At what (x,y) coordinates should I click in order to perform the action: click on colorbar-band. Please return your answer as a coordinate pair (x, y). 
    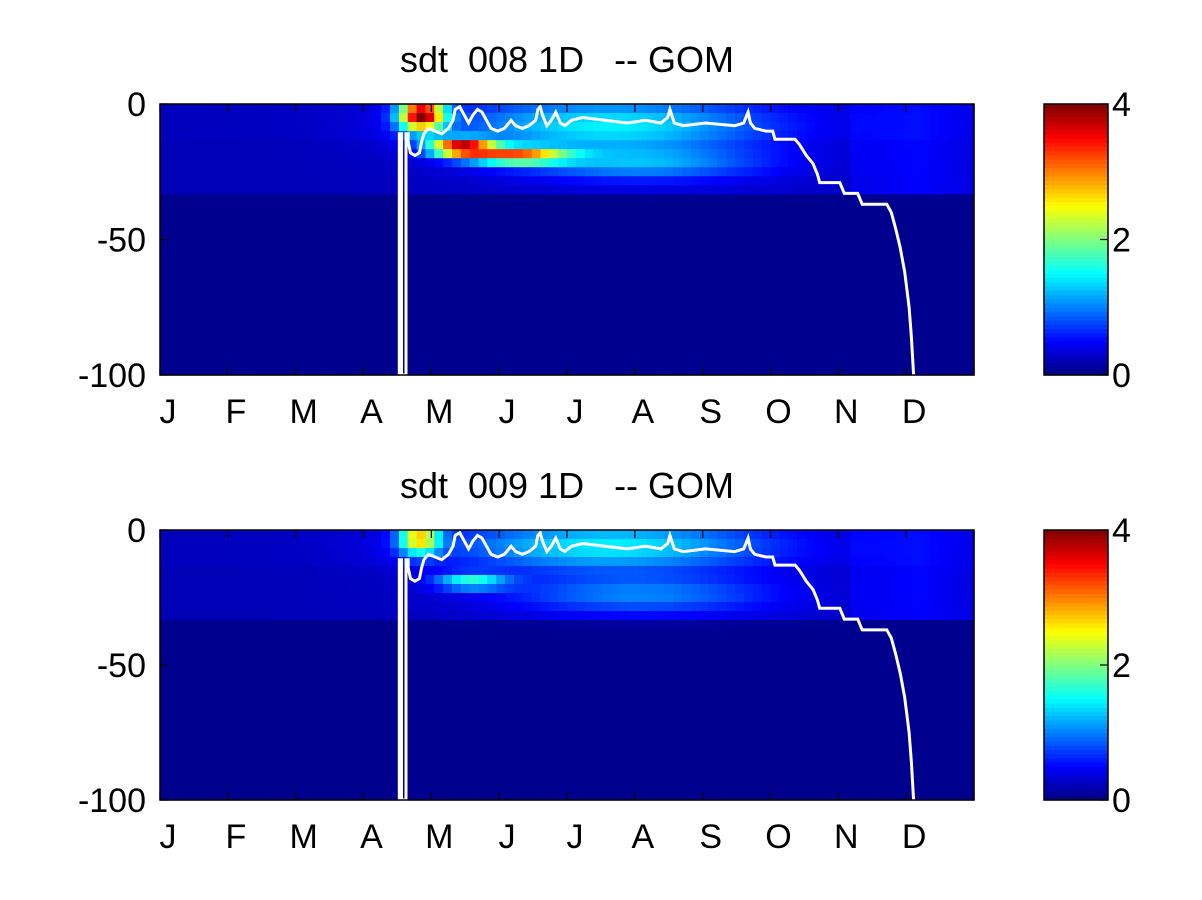
    Looking at the image, I should click on (1076, 280).